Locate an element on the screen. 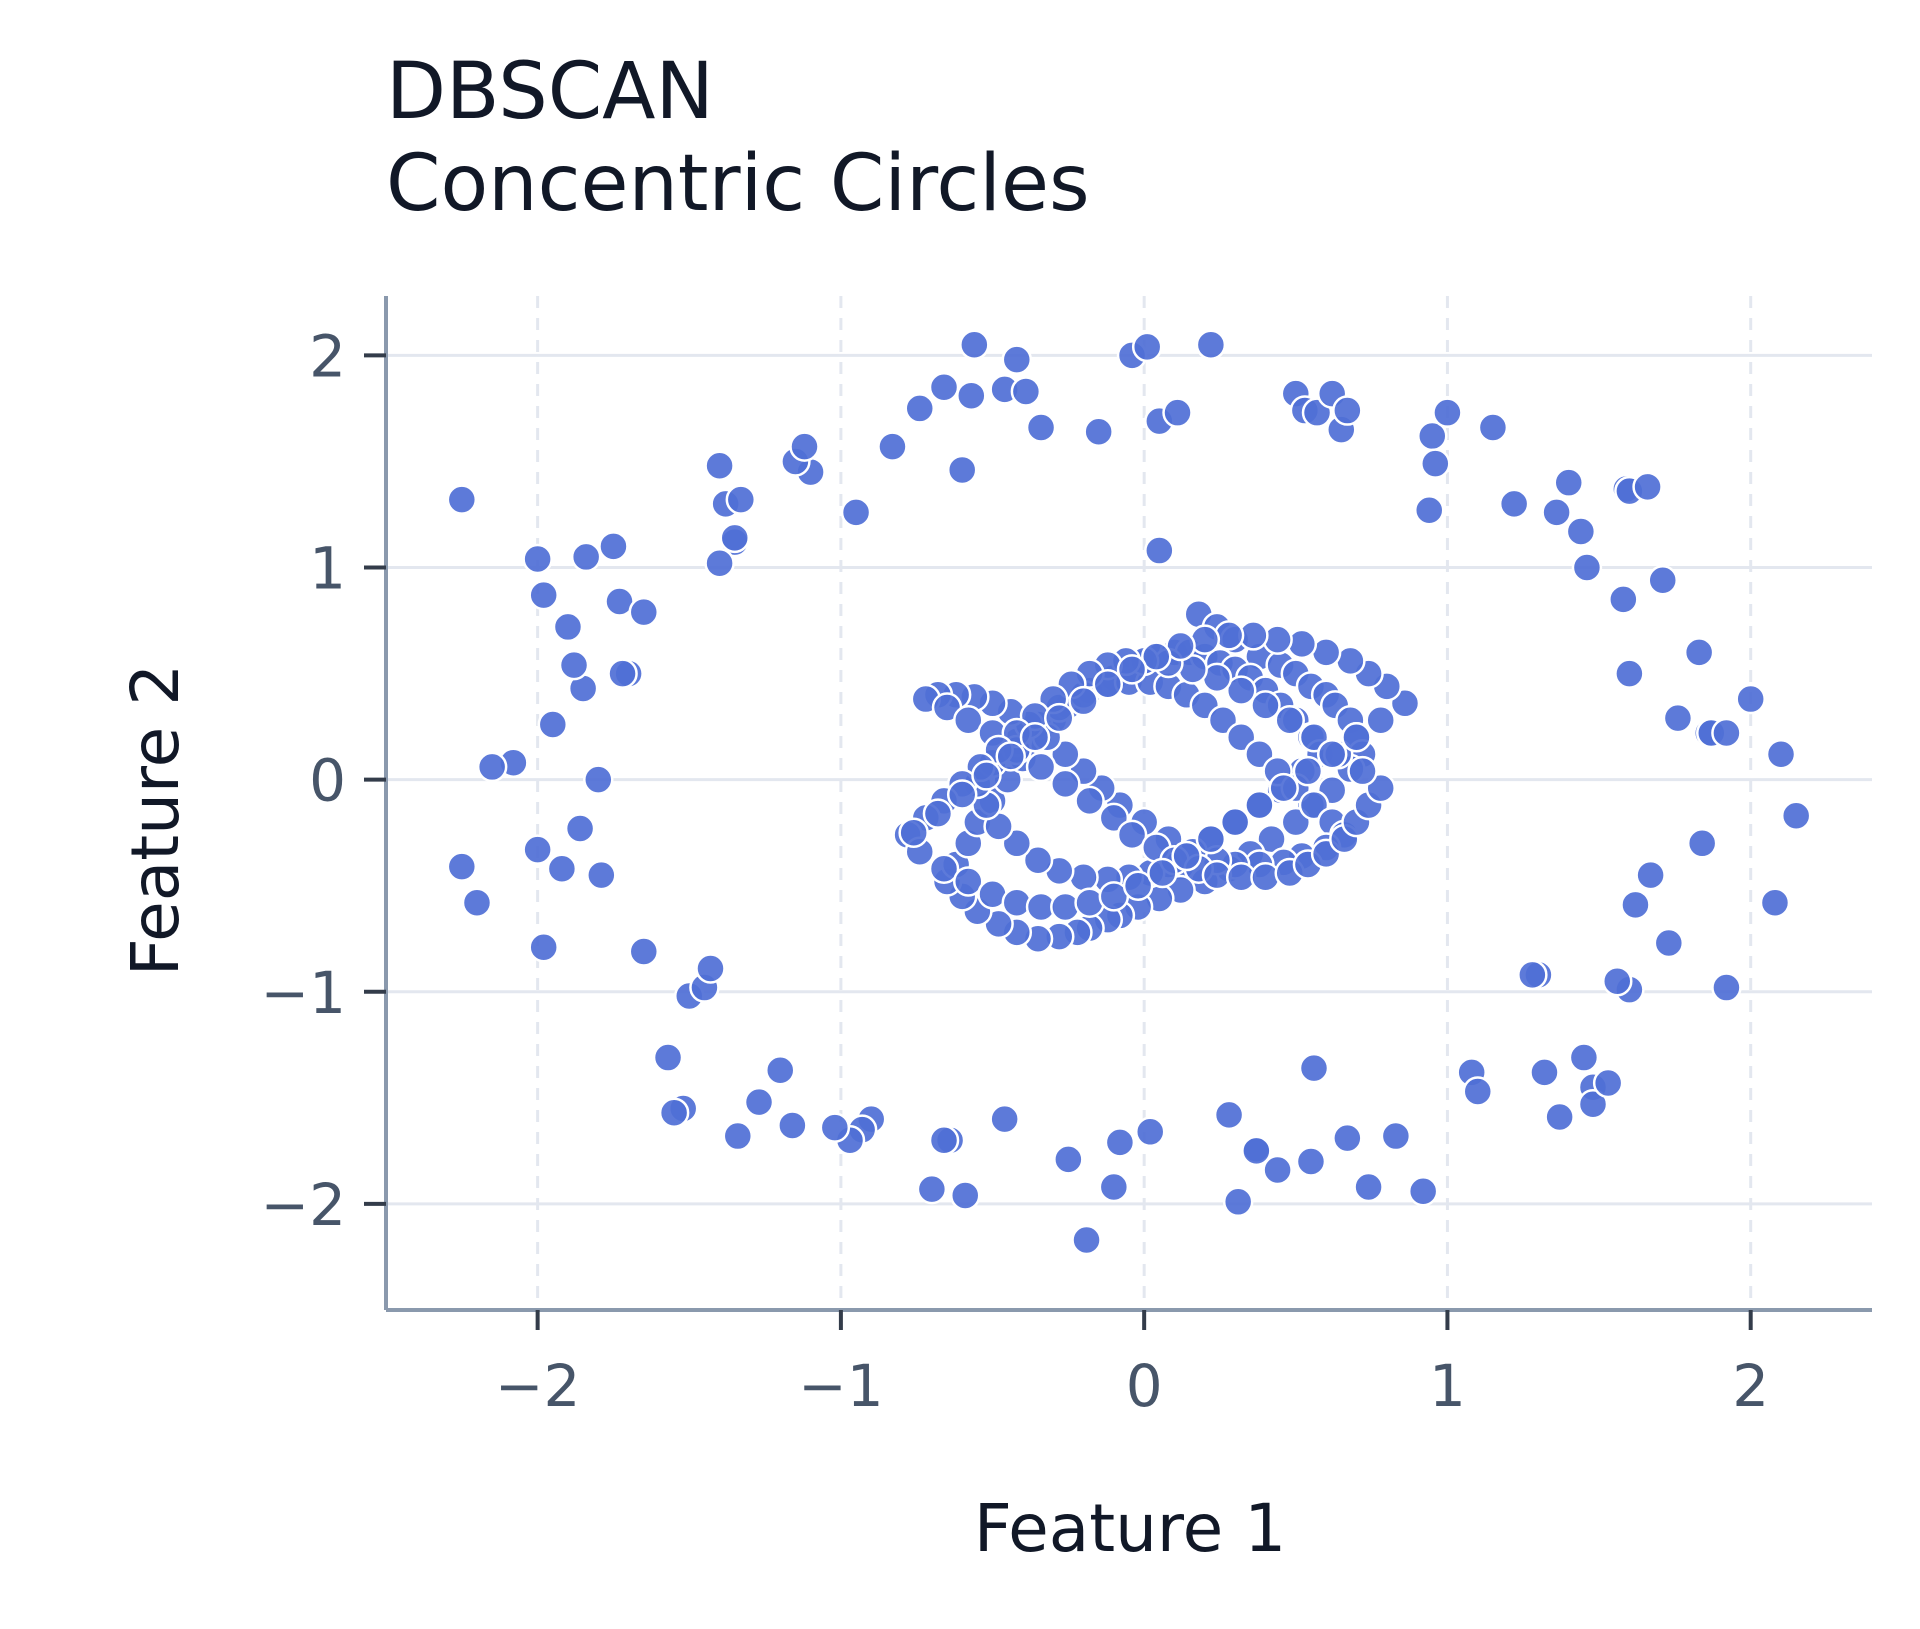 The image size is (1920, 1629). chart-subtitle: Concentric Circles is located at coordinates (738, 184).